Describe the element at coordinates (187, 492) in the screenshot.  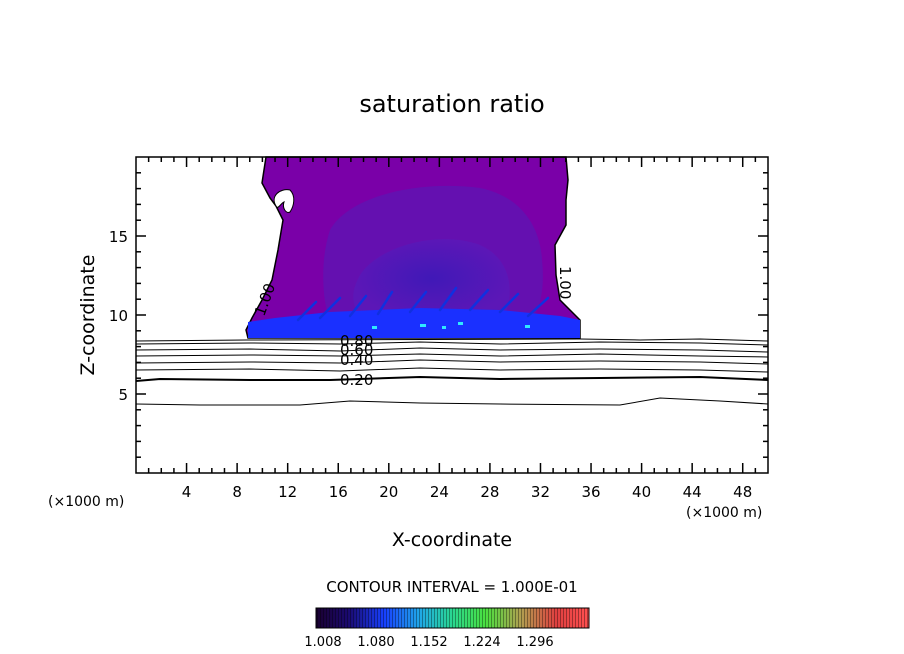
I see `x-tick-label: 4` at that location.